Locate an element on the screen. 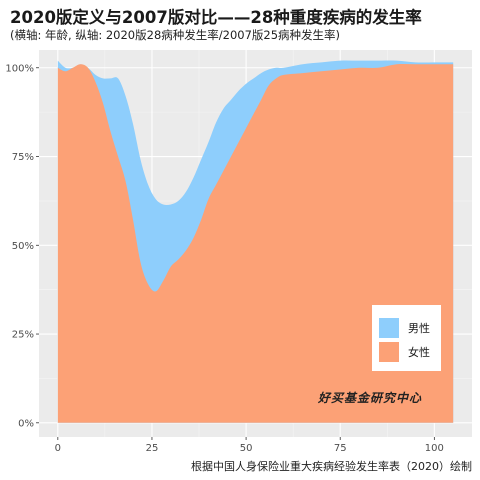  x-tick-label: 75 is located at coordinates (340, 448).